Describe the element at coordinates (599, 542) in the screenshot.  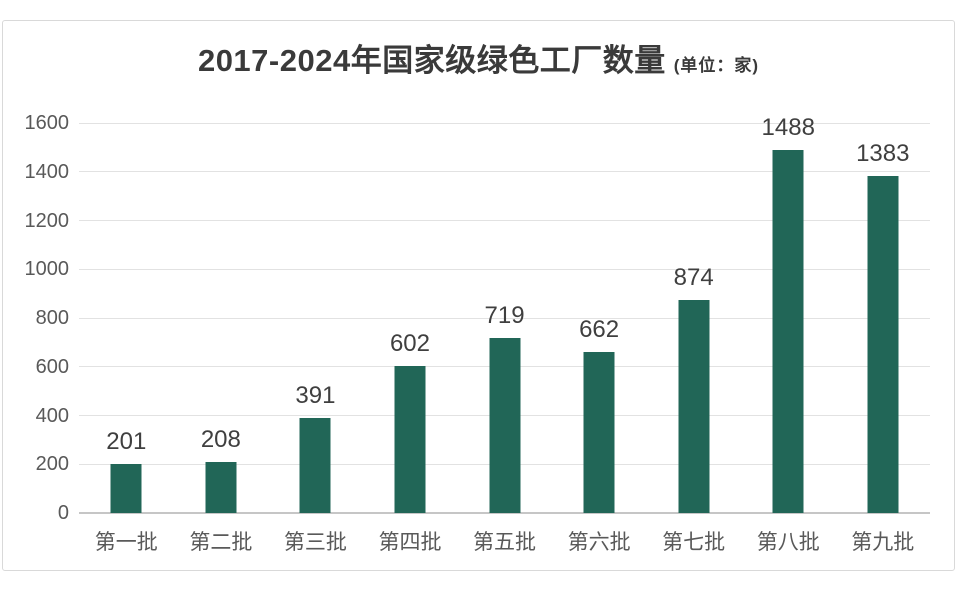
I see `x-axis-label: 第六批` at that location.